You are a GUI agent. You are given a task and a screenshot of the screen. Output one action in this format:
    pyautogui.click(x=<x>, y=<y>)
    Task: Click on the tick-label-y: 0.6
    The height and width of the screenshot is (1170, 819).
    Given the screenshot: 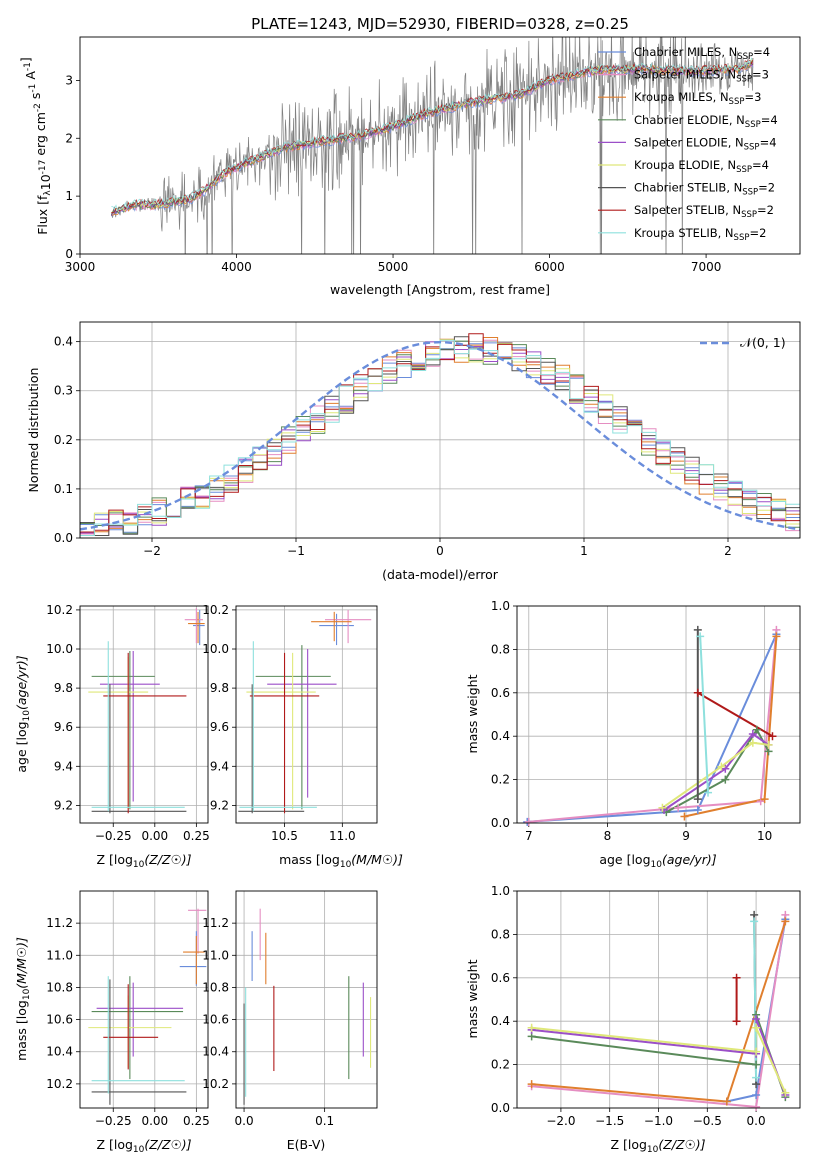 What is the action you would take?
    pyautogui.click(x=500, y=978)
    